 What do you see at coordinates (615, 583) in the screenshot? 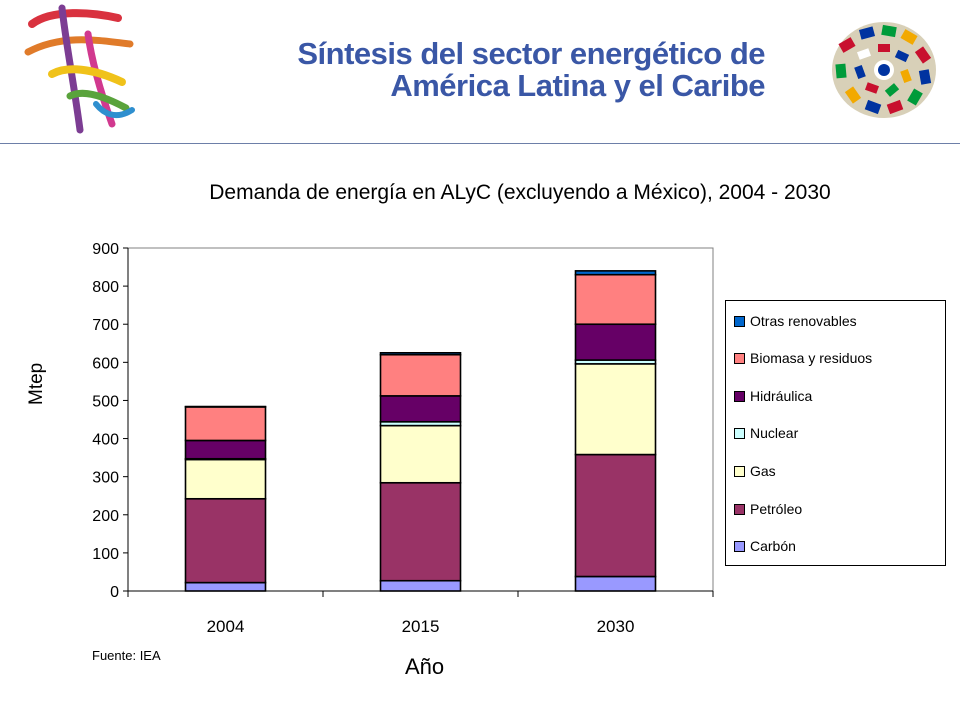
I see `bar-segment-carb-n-2030` at bounding box center [615, 583].